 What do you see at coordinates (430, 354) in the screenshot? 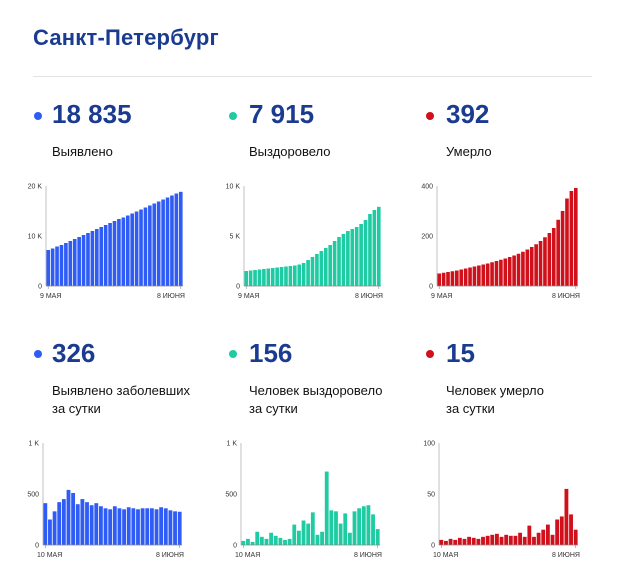
I see `legend-dot-red` at bounding box center [430, 354].